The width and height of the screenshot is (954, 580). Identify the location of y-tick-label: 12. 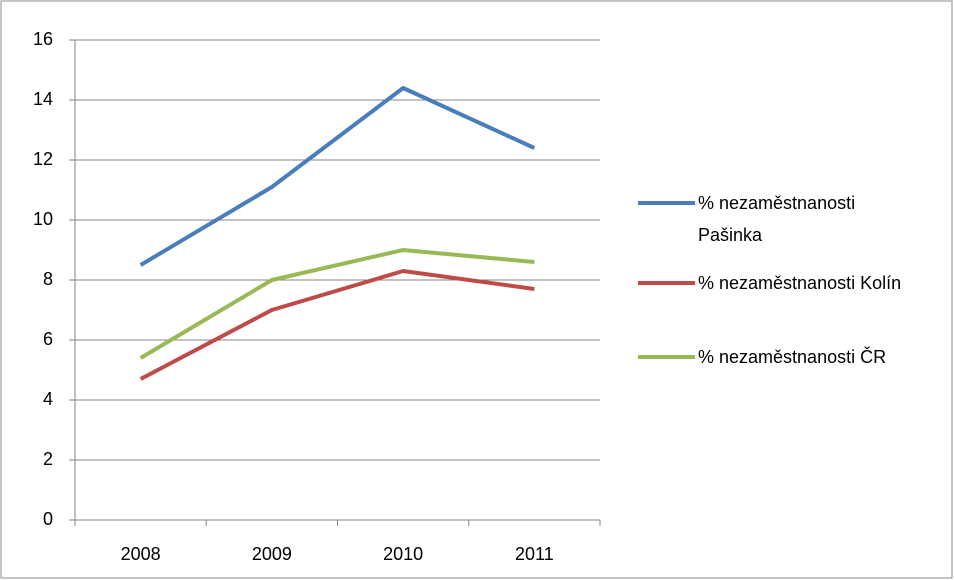
(43, 159).